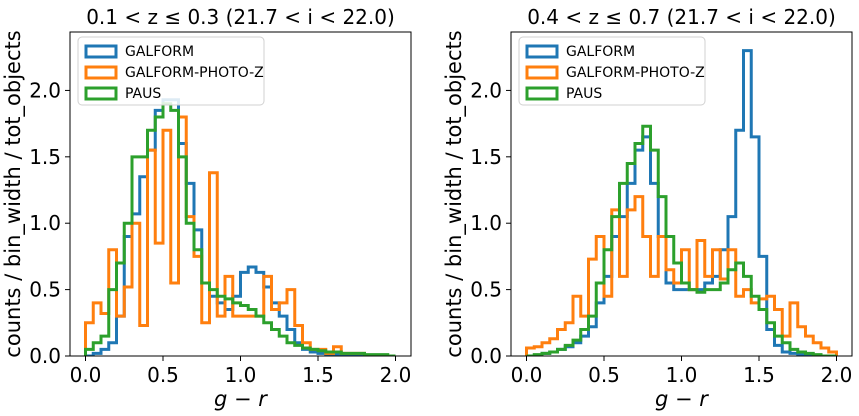 The height and width of the screenshot is (416, 859). Describe the element at coordinates (240, 17) in the screenshot. I see `chart-title: 0.1 < z ≤ 0.3 (21.7 < i < 22.0)` at that location.